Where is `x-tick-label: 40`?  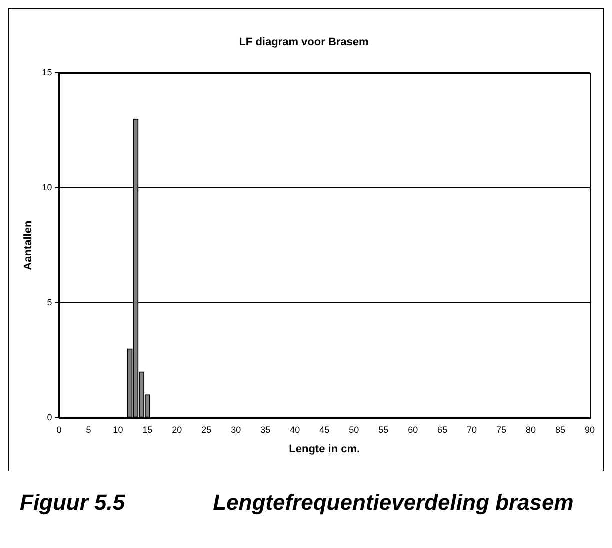 x-tick-label: 40 is located at coordinates (295, 429).